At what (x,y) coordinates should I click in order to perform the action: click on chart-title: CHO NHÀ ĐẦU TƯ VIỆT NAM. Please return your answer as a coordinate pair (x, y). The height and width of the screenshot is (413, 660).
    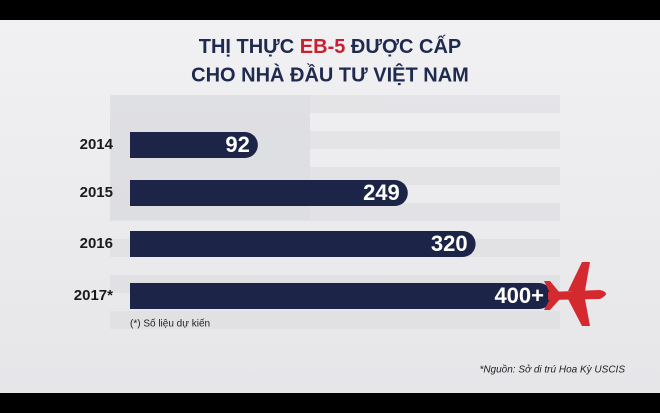
    Looking at the image, I should click on (330, 74).